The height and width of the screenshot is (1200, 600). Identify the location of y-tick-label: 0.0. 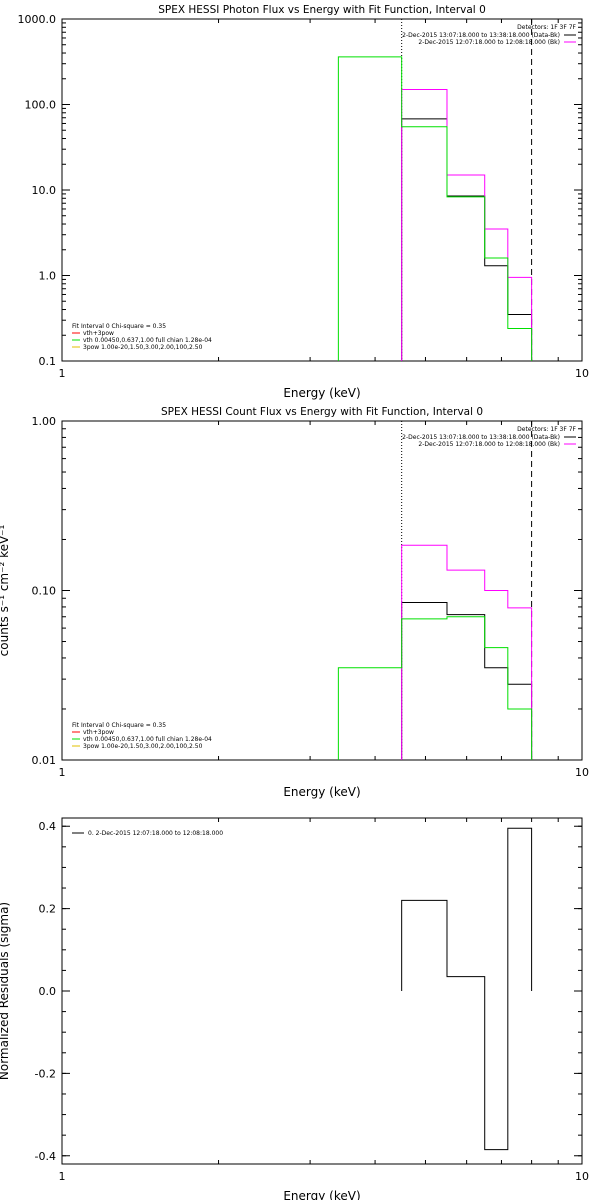
(48, 991).